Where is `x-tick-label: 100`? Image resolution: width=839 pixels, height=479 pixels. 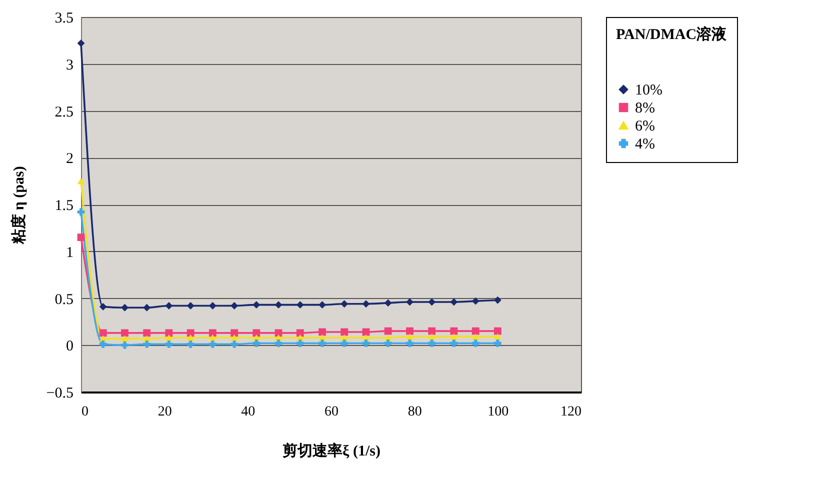 x-tick-label: 100 is located at coordinates (498, 412).